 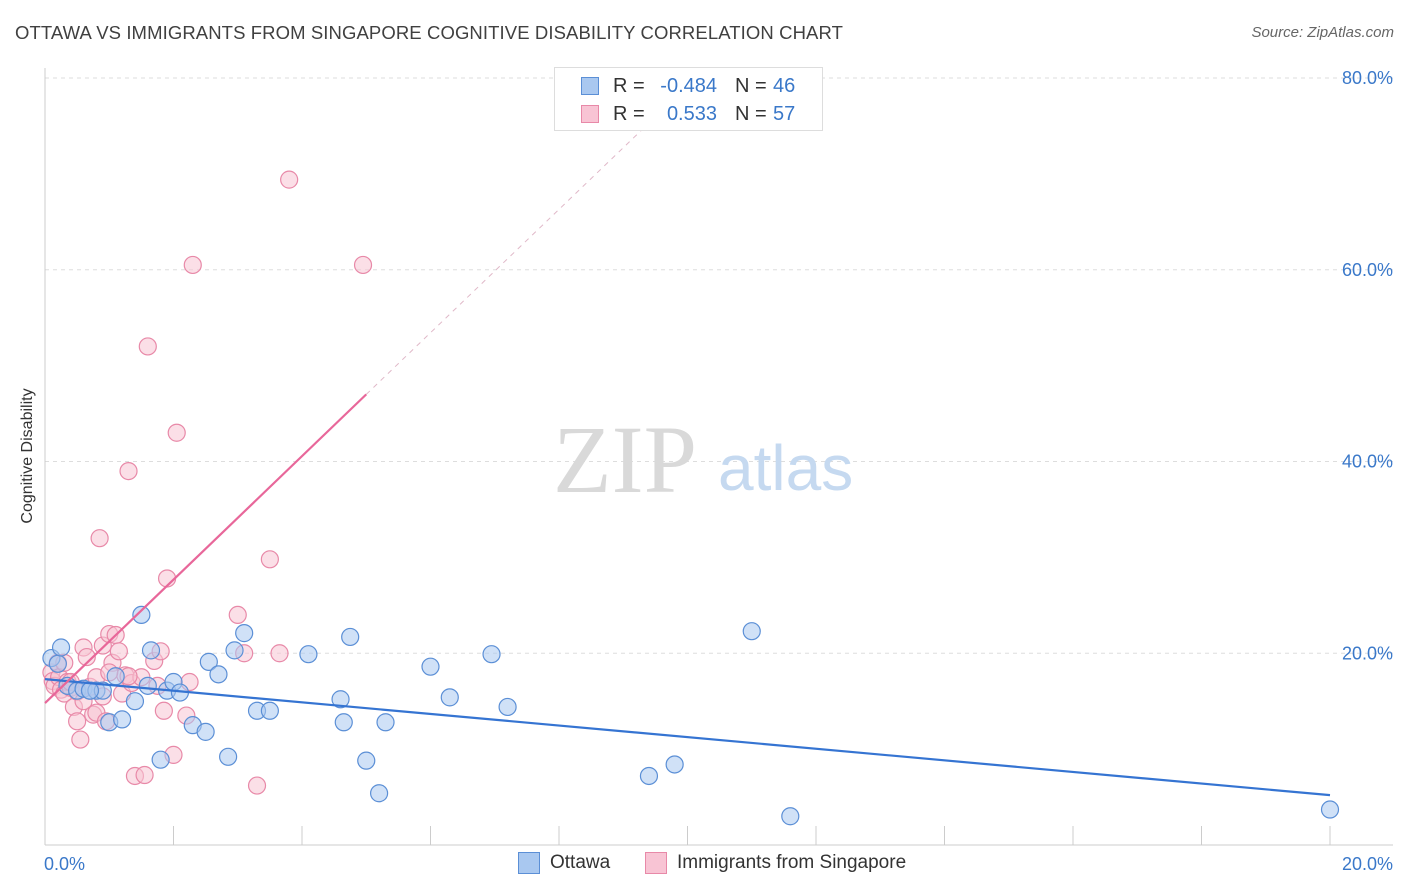 What do you see at coordinates (691, 113) in the screenshot?
I see `r-value: 0.533` at bounding box center [691, 113].